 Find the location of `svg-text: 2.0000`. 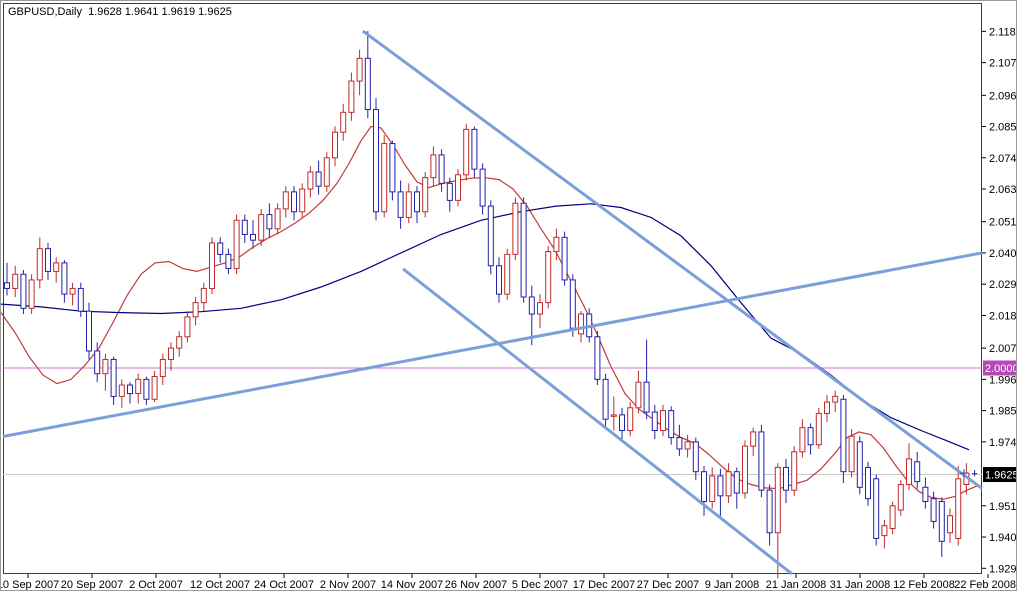

svg-text: 2.0000 is located at coordinates (1001, 369).